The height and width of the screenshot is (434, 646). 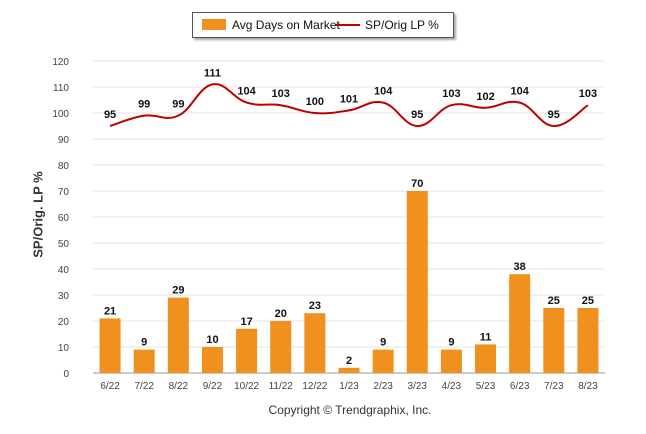 I want to click on x-tick-label: 6/22, so click(x=110, y=386).